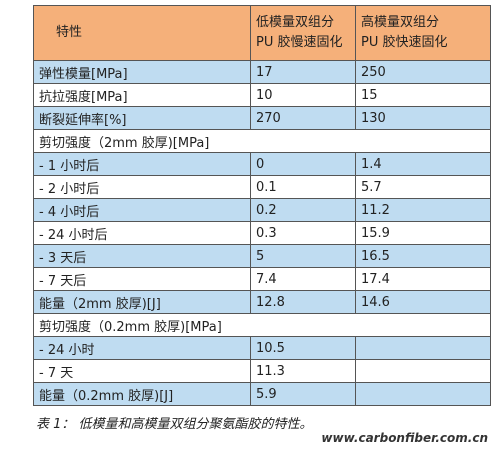 This screenshot has height=450, width=500. I want to click on table-cell: 14.6, so click(423, 302).